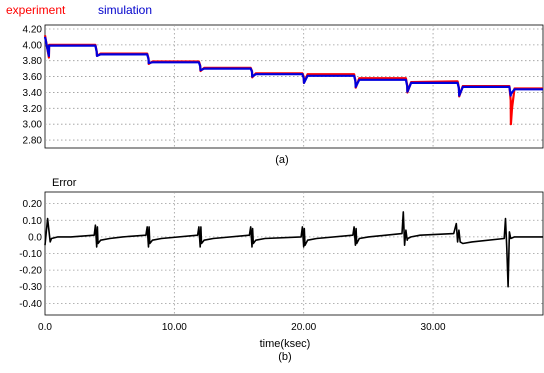  Describe the element at coordinates (33, 93) in the screenshot. I see `y-tick-label: 3.40` at that location.